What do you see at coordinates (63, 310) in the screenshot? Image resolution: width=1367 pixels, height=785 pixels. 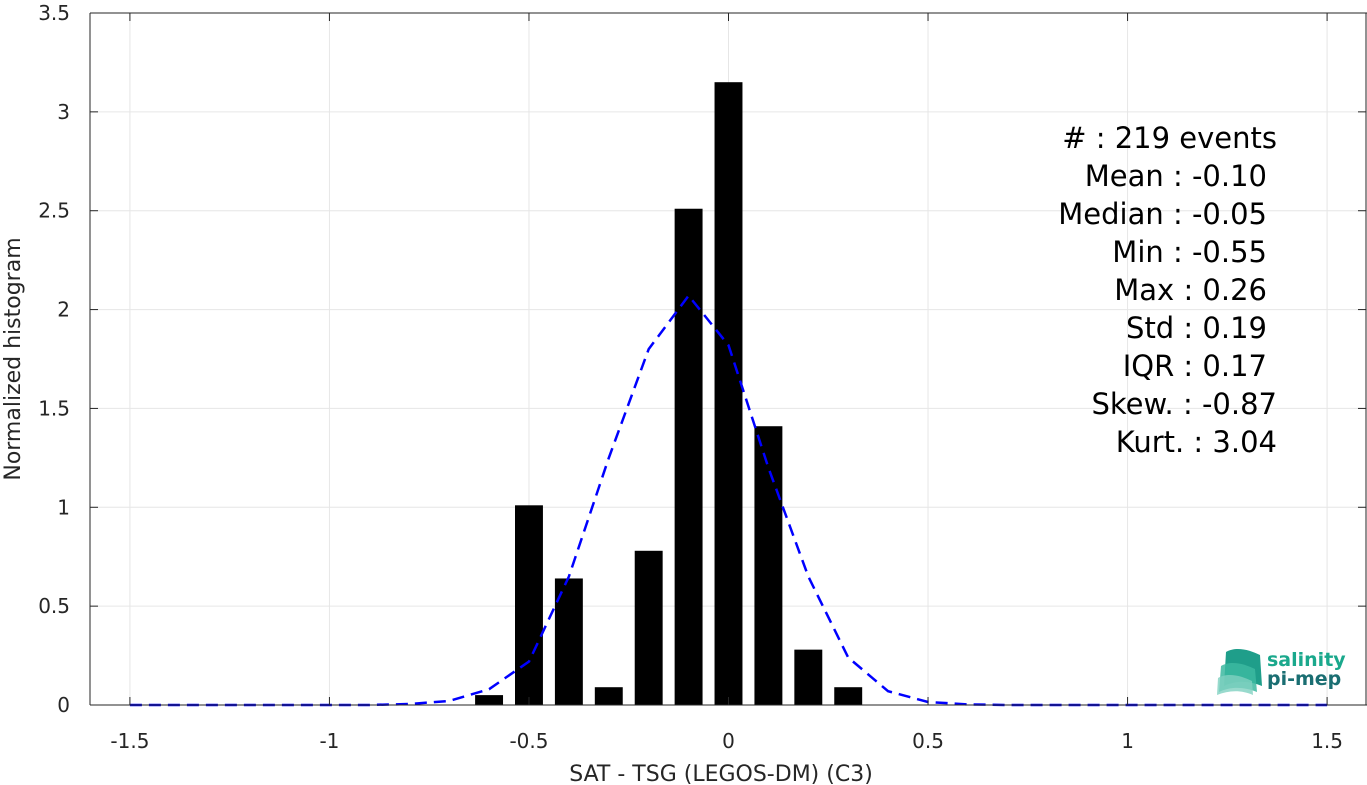 I see `y-tick-label: 2` at bounding box center [63, 310].